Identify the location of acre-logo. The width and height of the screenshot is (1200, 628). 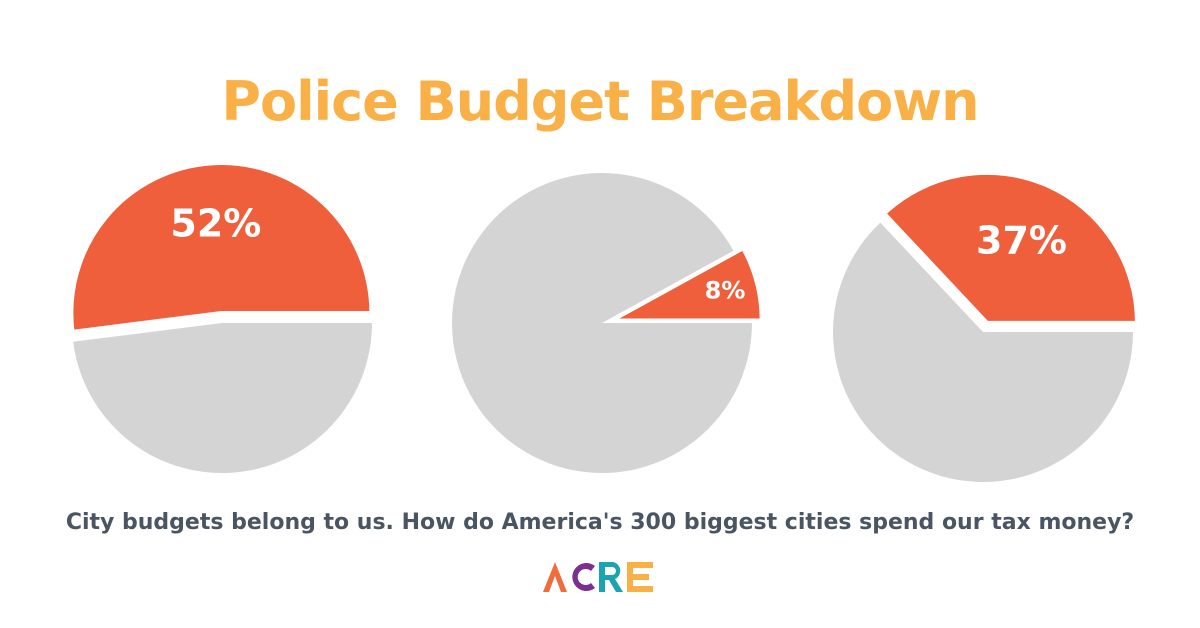
(598, 577).